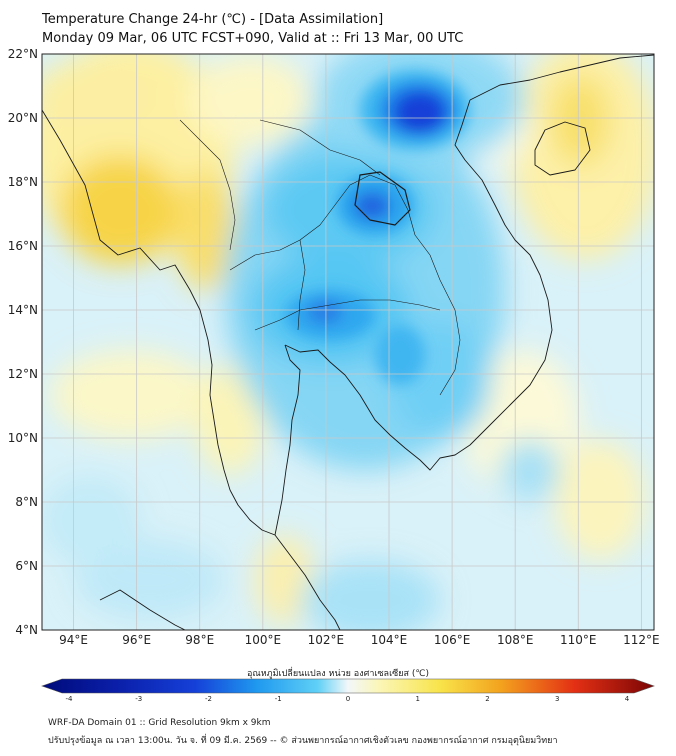 The image size is (676, 756). I want to click on lat-tick-label: 22°N, so click(23, 54).